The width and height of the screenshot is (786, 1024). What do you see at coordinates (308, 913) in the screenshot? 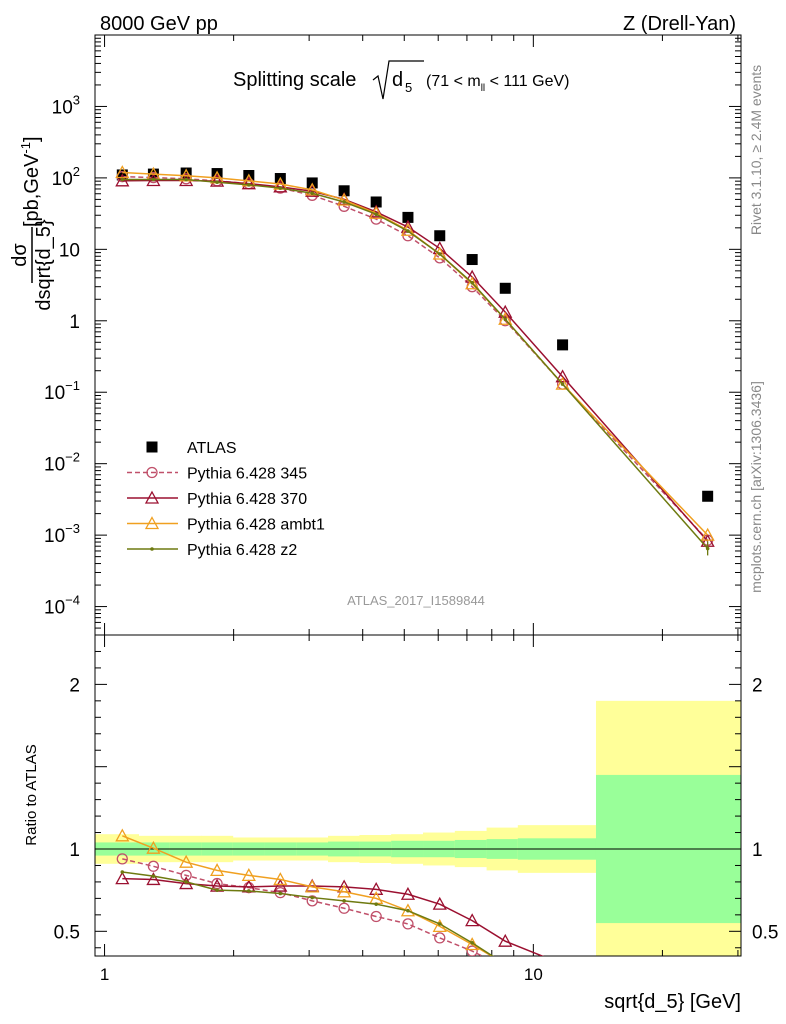
I see `series-line-pythia-6-428-z2` at bounding box center [308, 913].